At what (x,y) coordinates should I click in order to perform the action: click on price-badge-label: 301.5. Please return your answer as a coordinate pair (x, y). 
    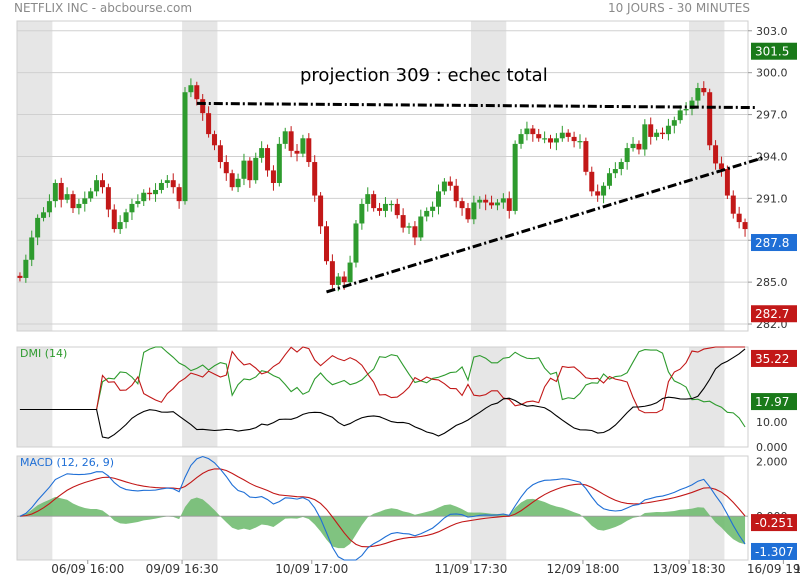
    Looking at the image, I should click on (772, 52).